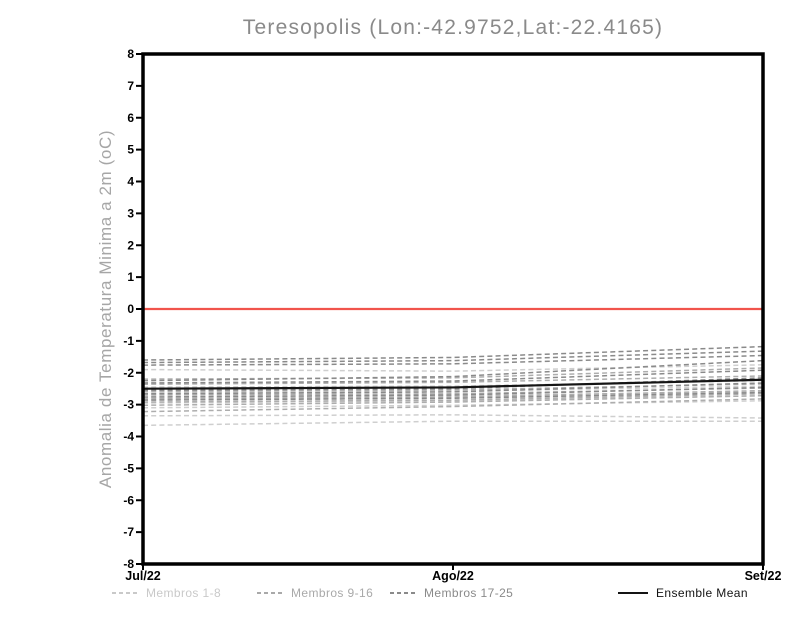 The width and height of the screenshot is (800, 618). What do you see at coordinates (130, 277) in the screenshot?
I see `y-tick-label: 1` at bounding box center [130, 277].